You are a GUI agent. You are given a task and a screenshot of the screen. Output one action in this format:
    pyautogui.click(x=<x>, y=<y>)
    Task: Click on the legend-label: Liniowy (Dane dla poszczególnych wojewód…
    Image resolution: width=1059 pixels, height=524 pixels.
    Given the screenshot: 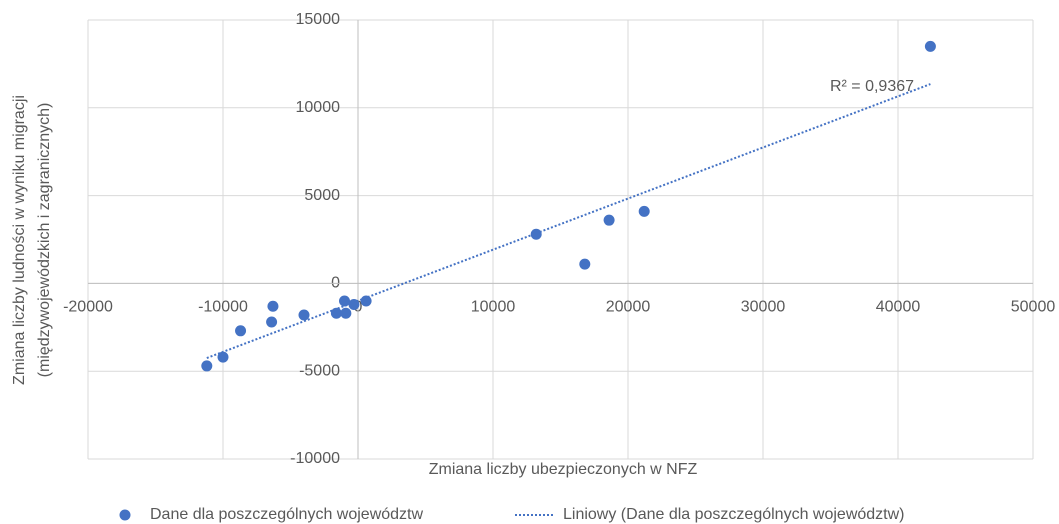 What is the action you would take?
    pyautogui.click(x=734, y=514)
    